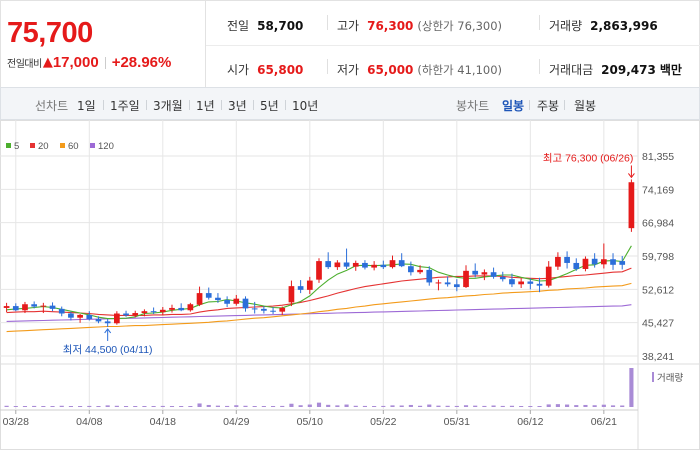  Describe the element at coordinates (348, 70) in the screenshot. I see `low-label: 저가` at that location.